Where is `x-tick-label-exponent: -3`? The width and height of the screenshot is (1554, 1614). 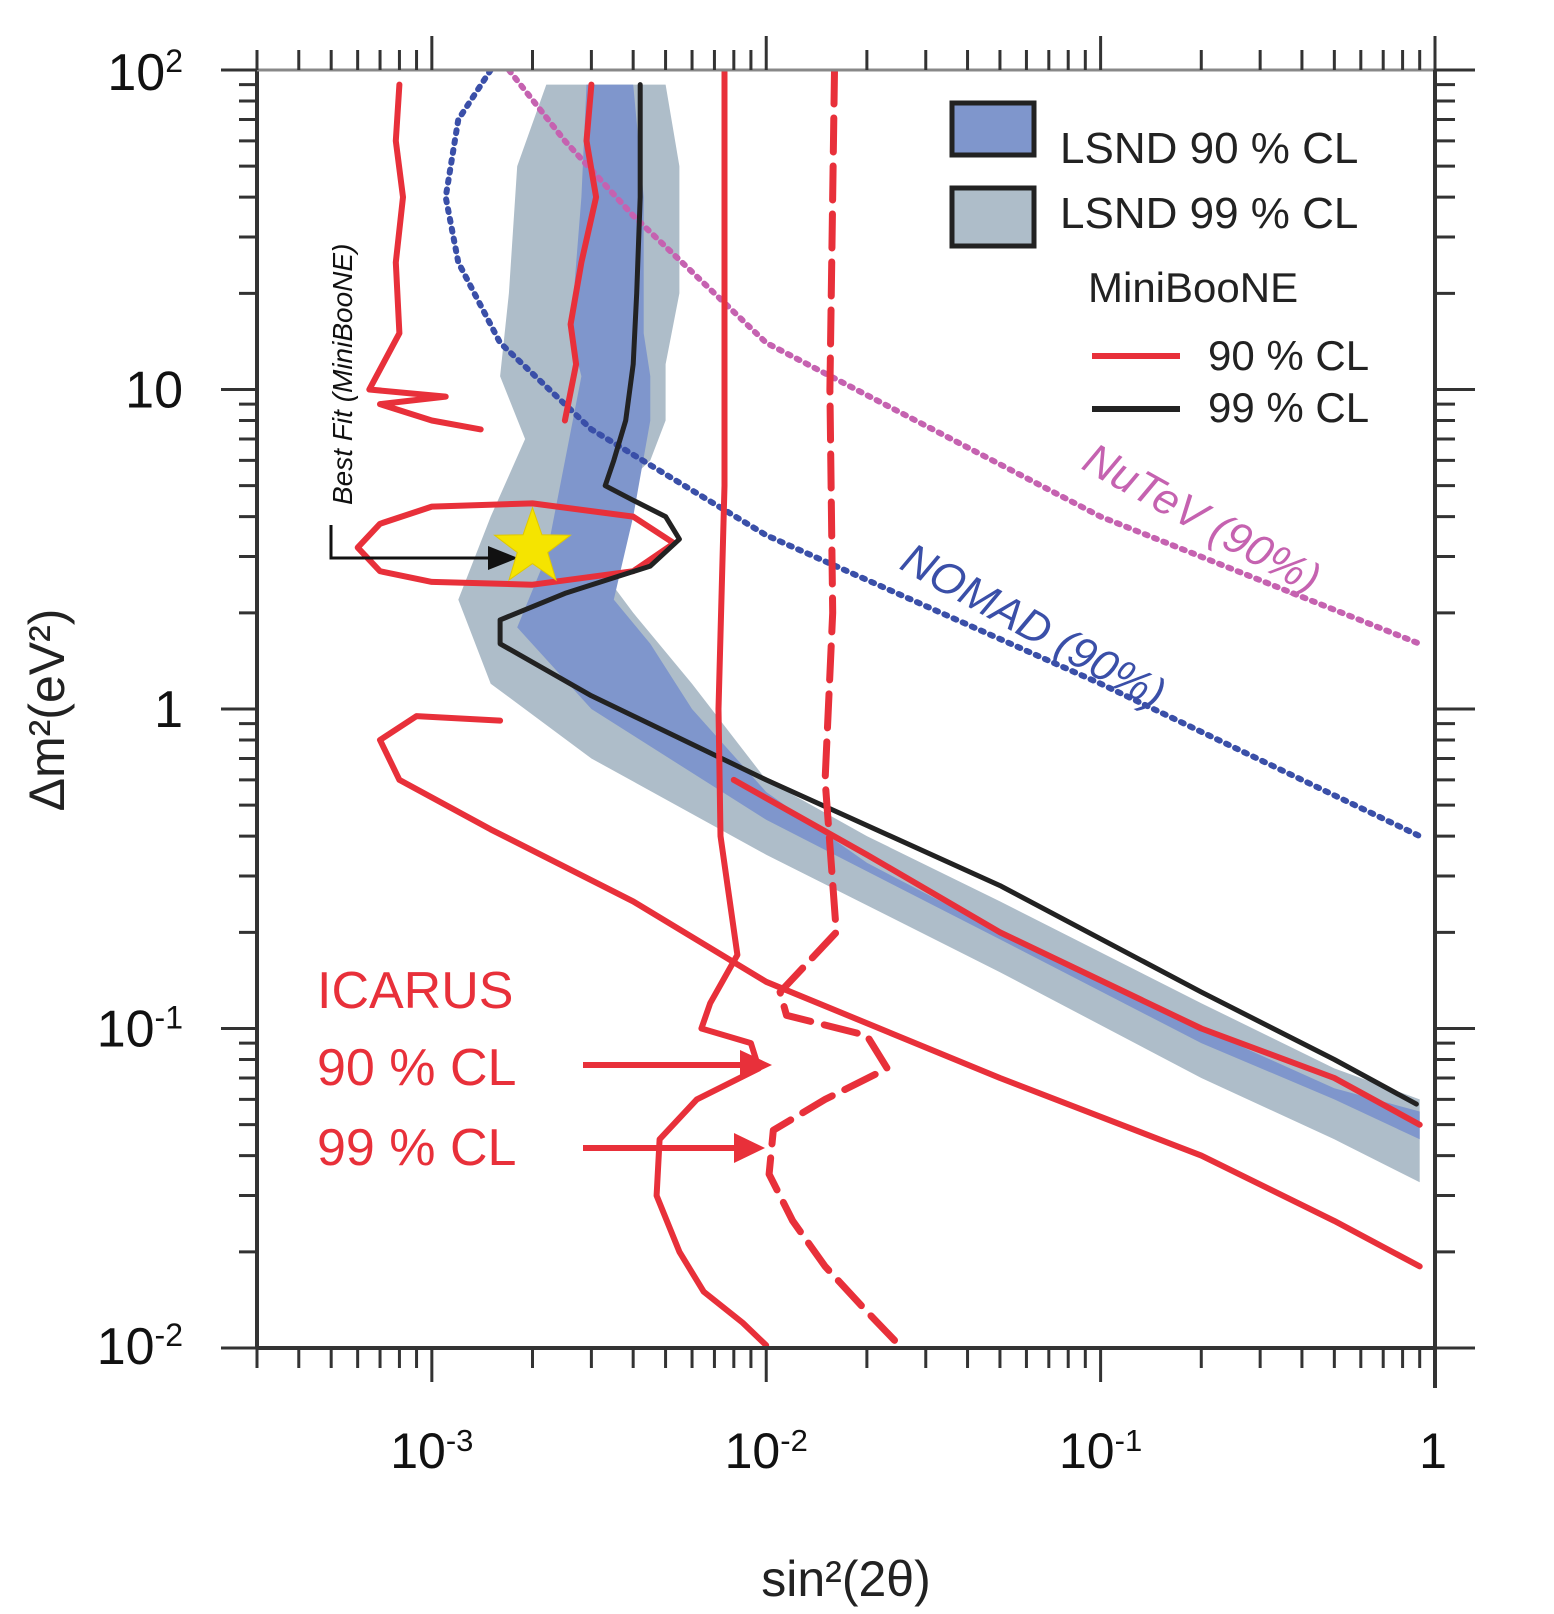
x-tick-label-exponent: -3 is located at coordinates (460, 1440).